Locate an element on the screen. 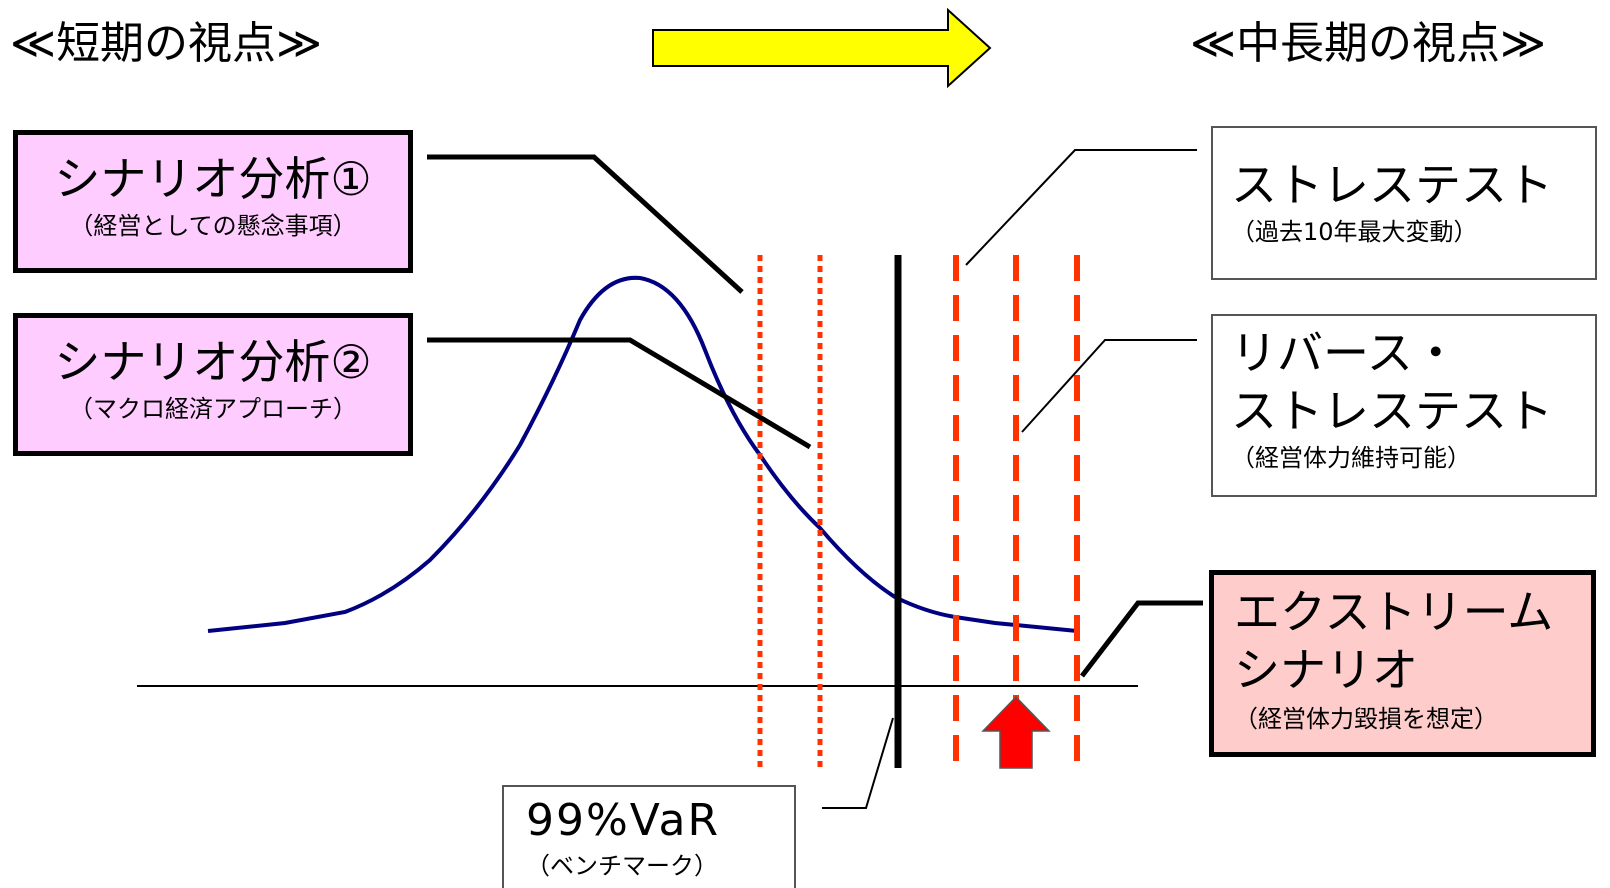 The width and height of the screenshot is (1610, 888). stress-test-title: ストレステスト is located at coordinates (1392, 185).